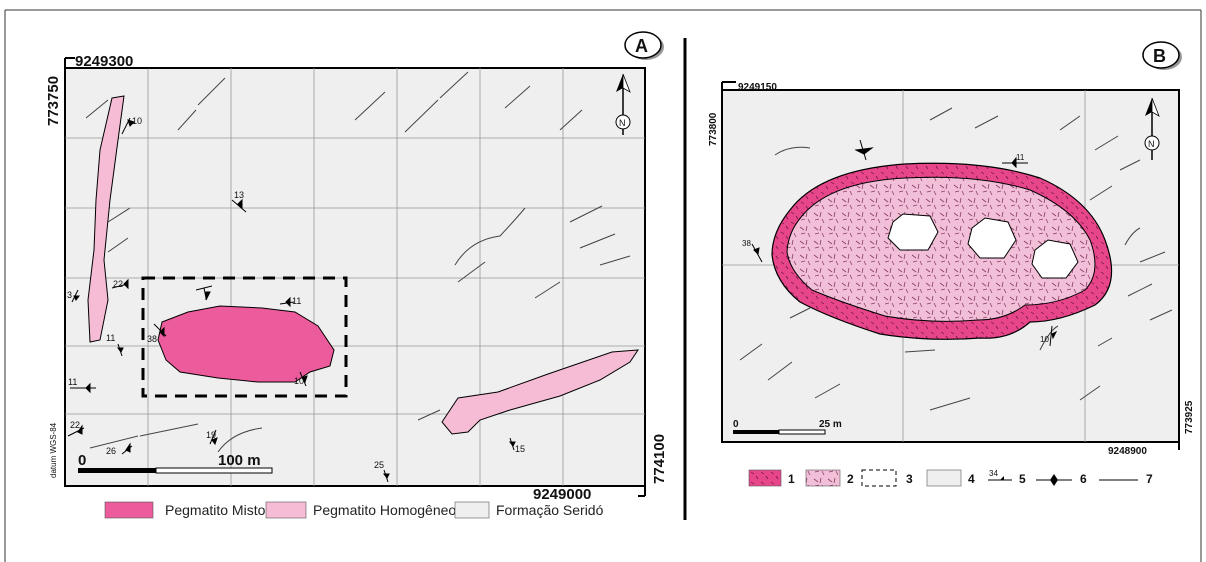 The width and height of the screenshot is (1206, 562). I want to click on map-b-dip-symbols, so click(904, 243).